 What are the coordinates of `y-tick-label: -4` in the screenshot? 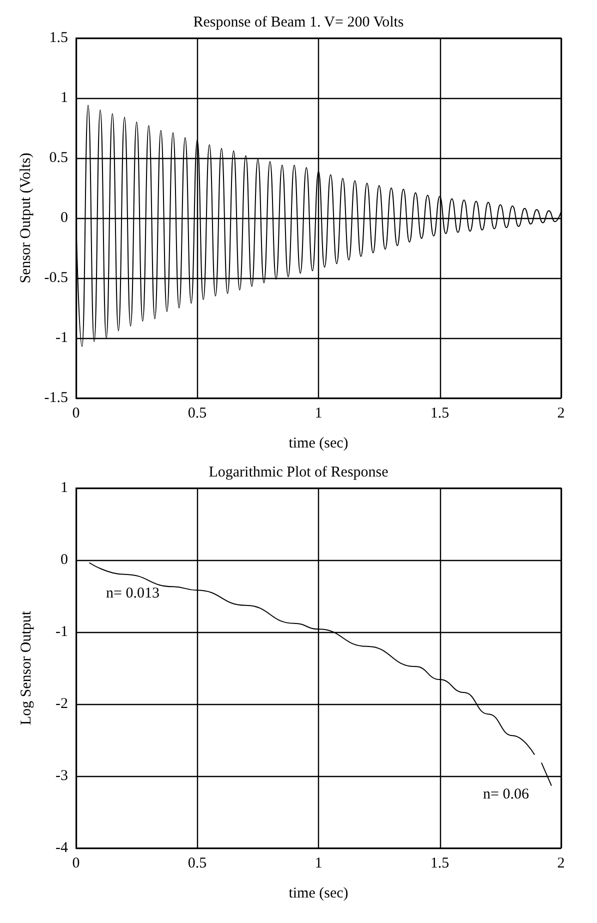 It's located at (62, 848).